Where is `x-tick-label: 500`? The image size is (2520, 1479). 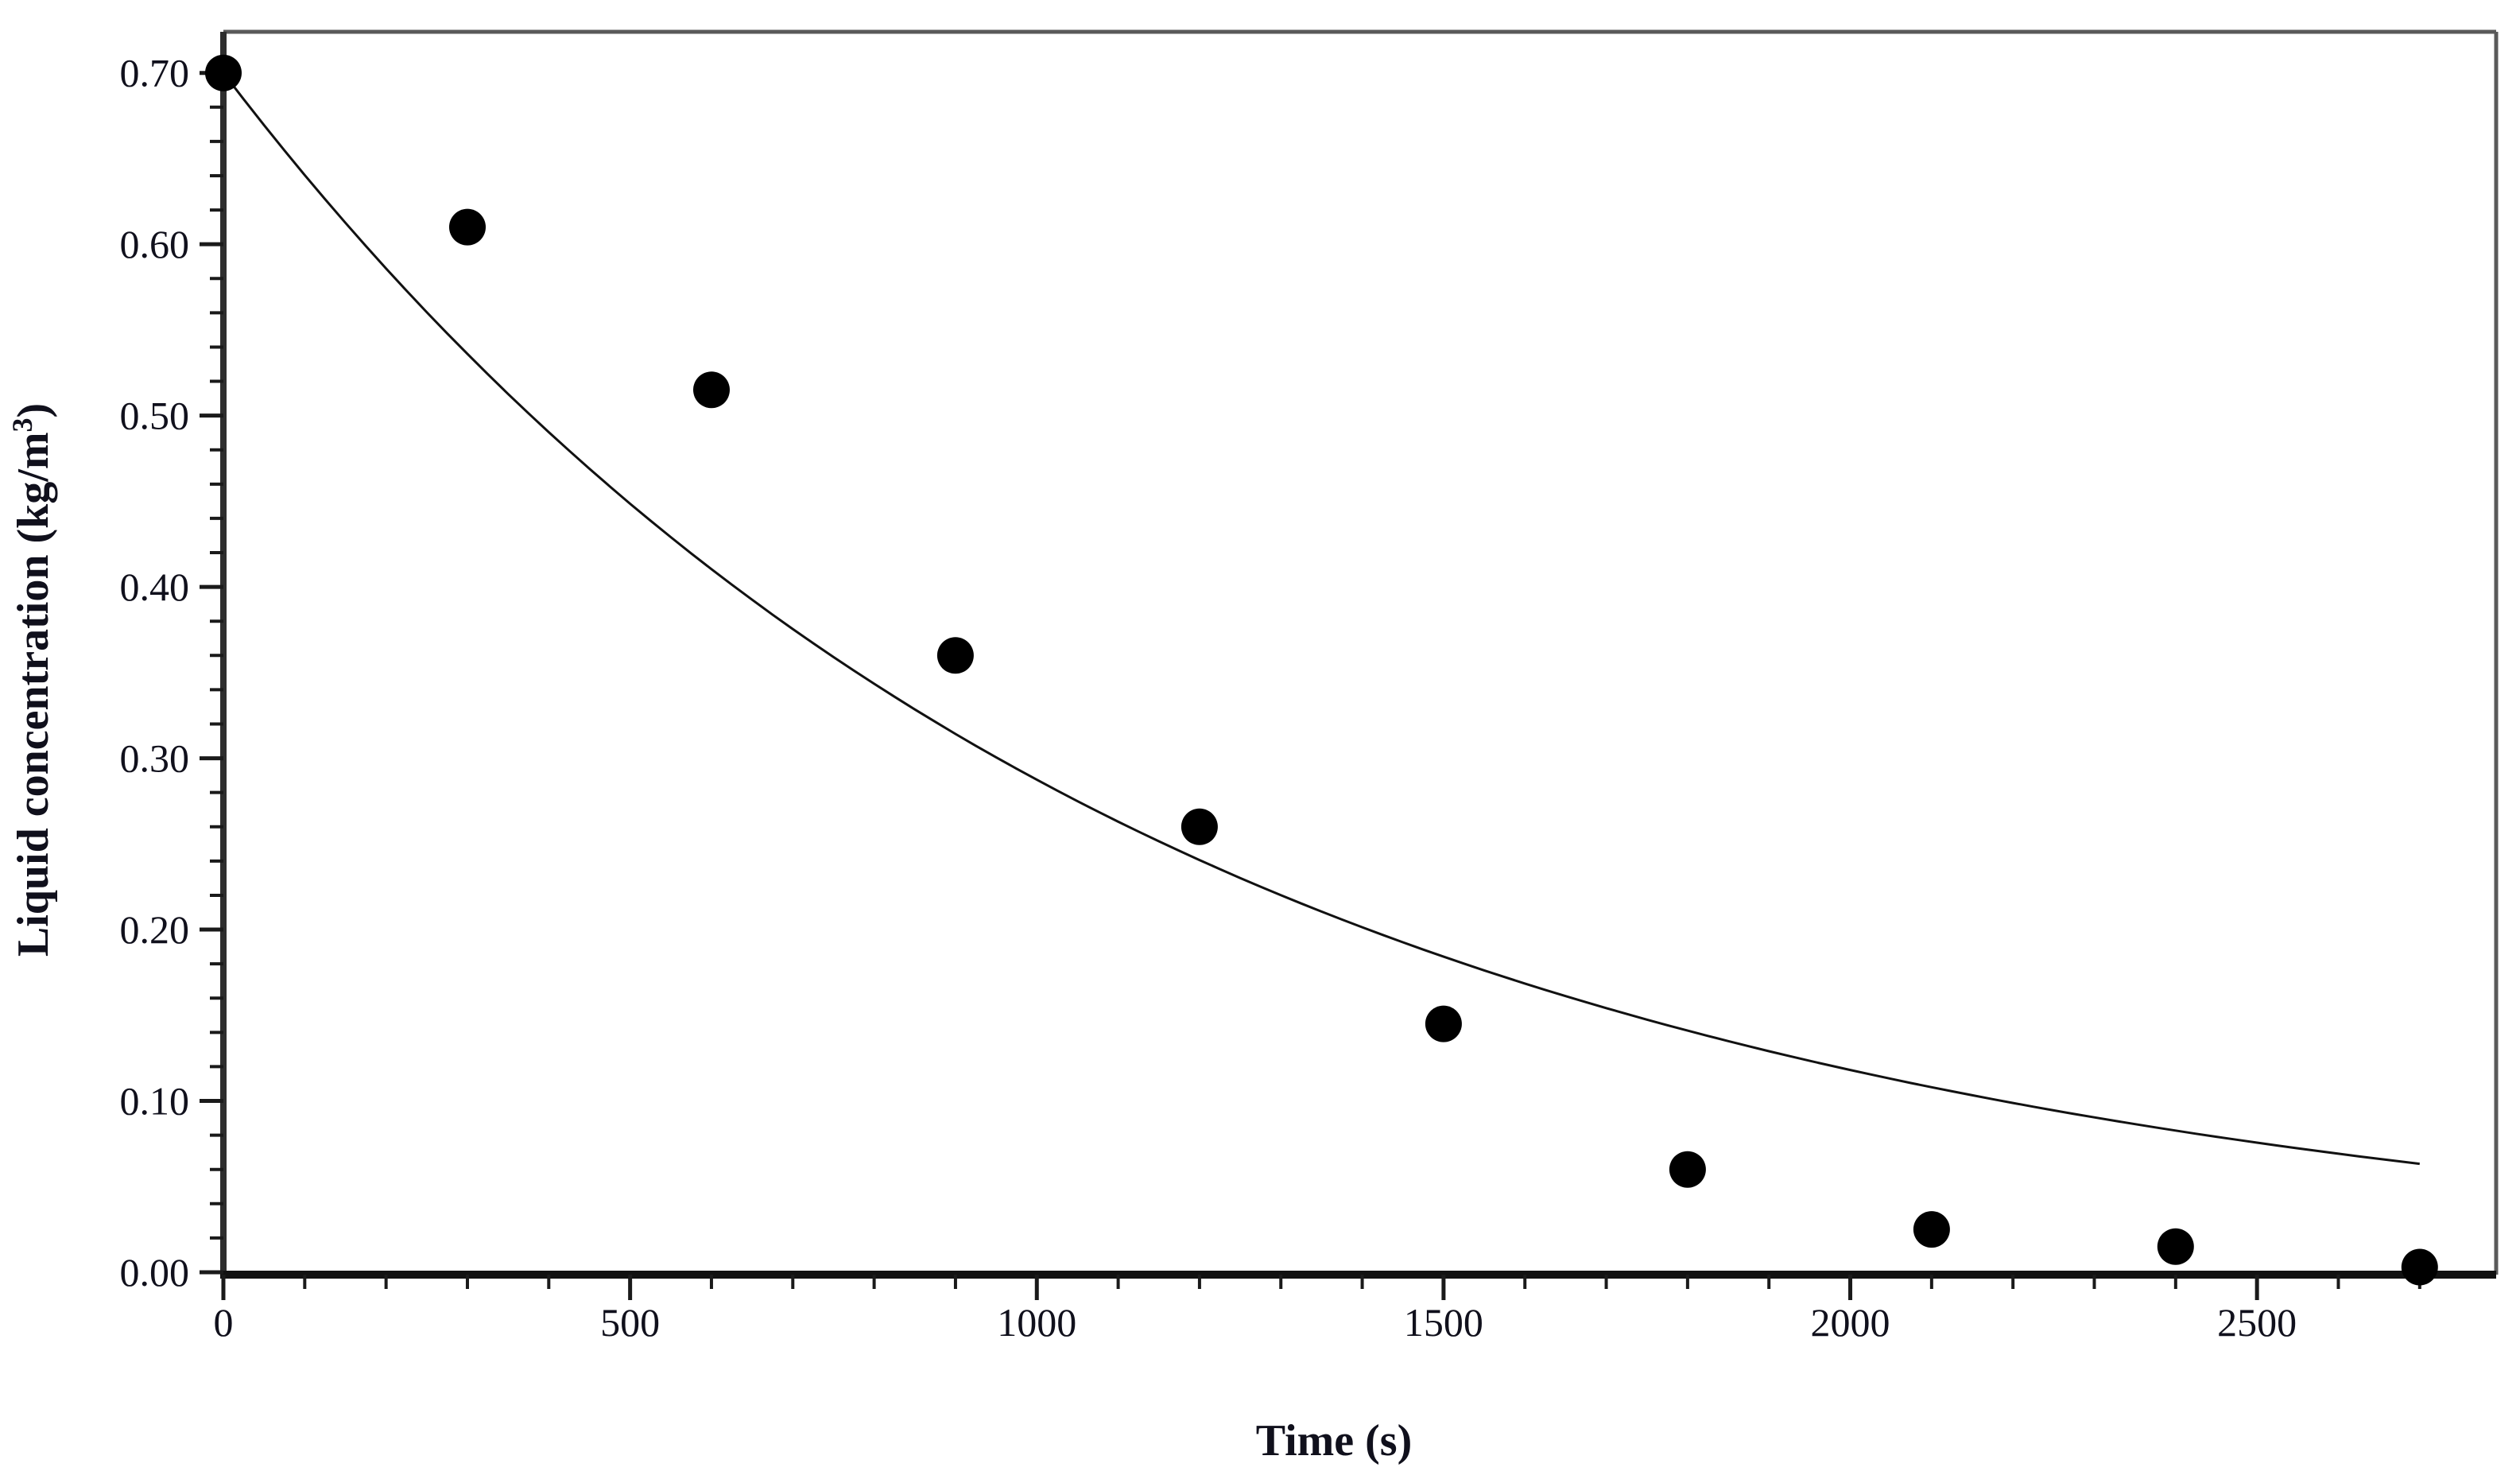 x-tick-label: 500 is located at coordinates (630, 1322).